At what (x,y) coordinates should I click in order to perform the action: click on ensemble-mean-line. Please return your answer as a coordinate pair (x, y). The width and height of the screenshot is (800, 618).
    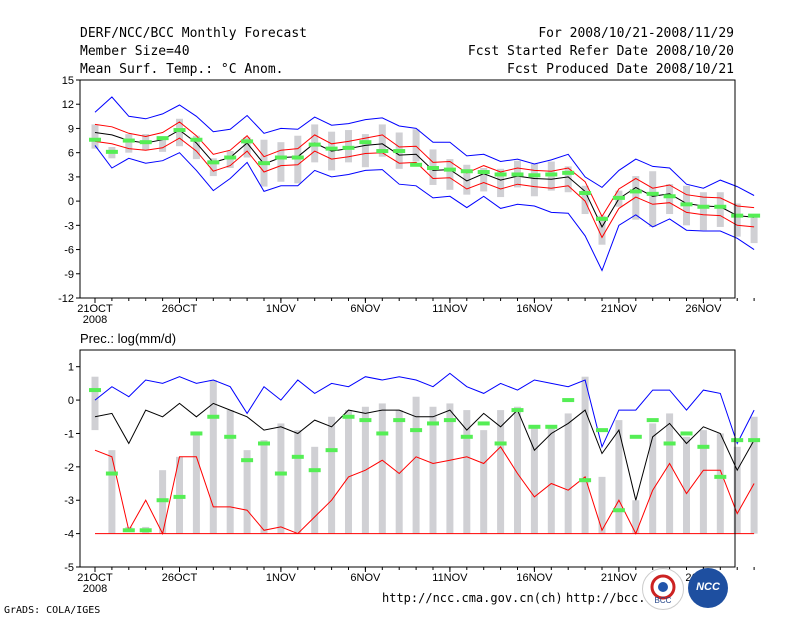
    Looking at the image, I should click on (424, 178).